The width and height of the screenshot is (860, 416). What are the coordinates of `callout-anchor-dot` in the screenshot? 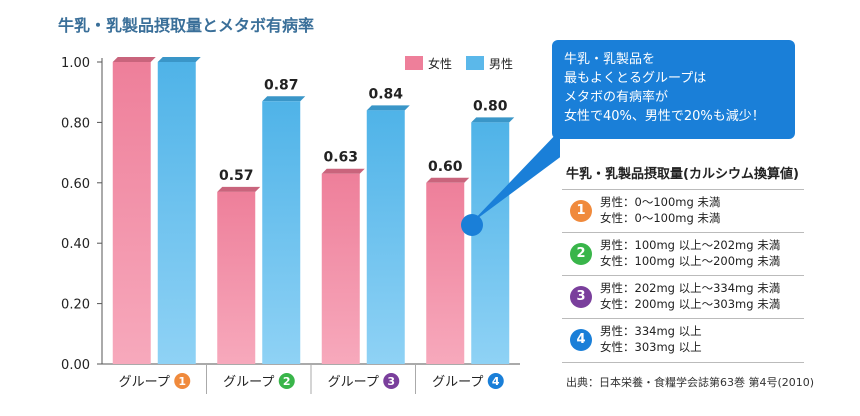 It's located at (472, 225).